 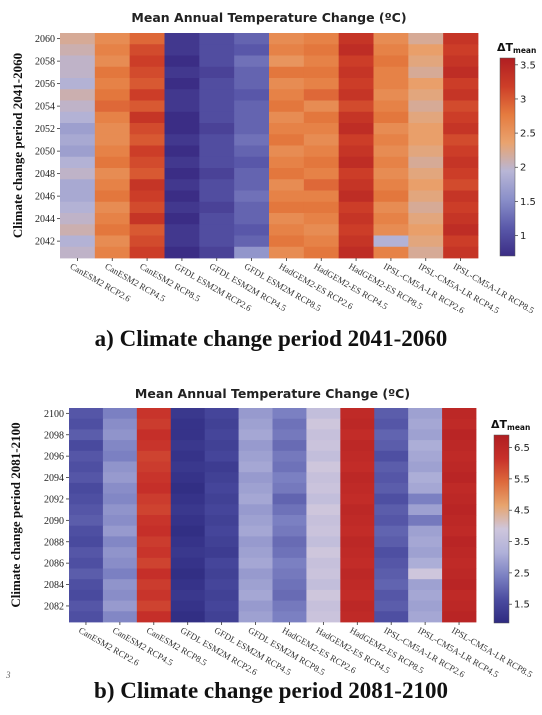 What do you see at coordinates (528, 134) in the screenshot?
I see `colorbar-tick-label: 2.5` at bounding box center [528, 134].